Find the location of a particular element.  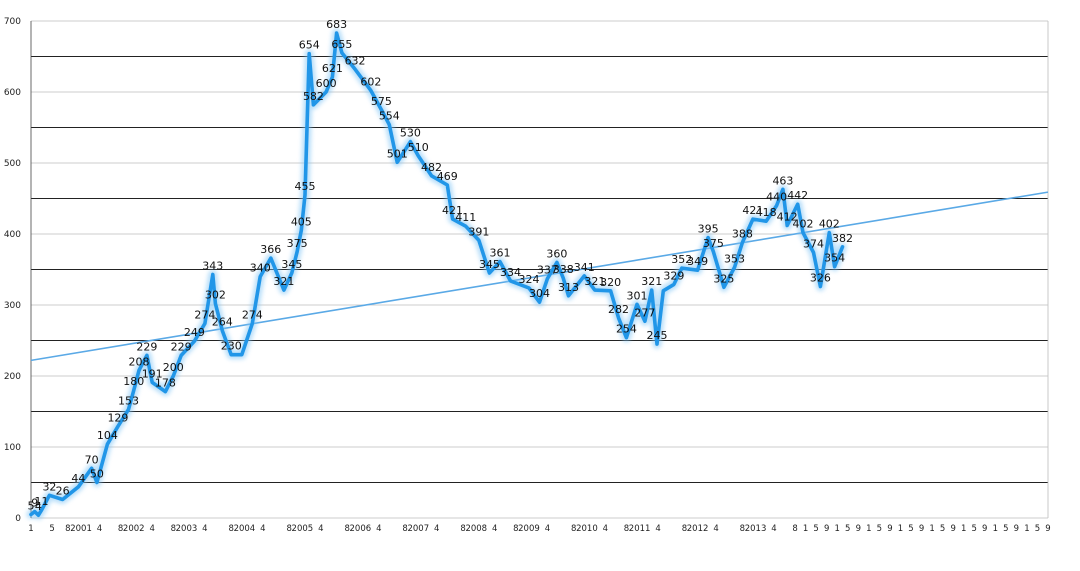

data-label: 26 is located at coordinates (63, 491).